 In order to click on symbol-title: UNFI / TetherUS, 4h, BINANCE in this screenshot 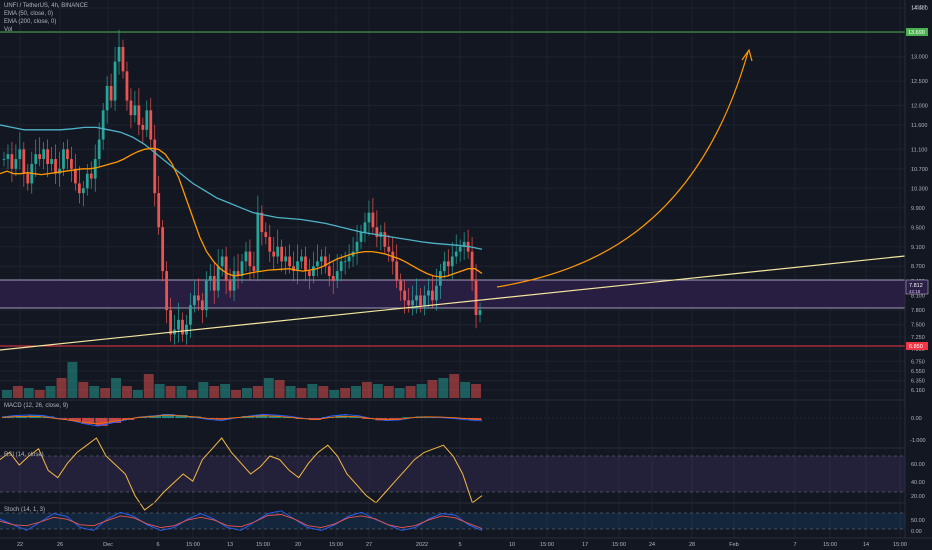, I will do `click(46, 6)`.